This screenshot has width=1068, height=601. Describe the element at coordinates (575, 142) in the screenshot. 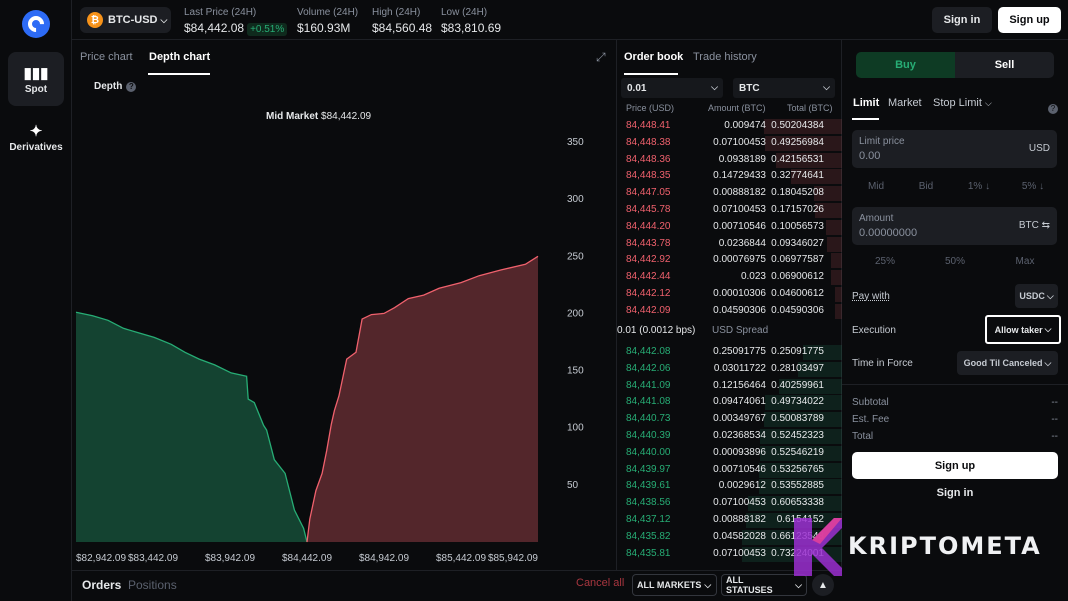

I see `y-tick-label: 350` at that location.